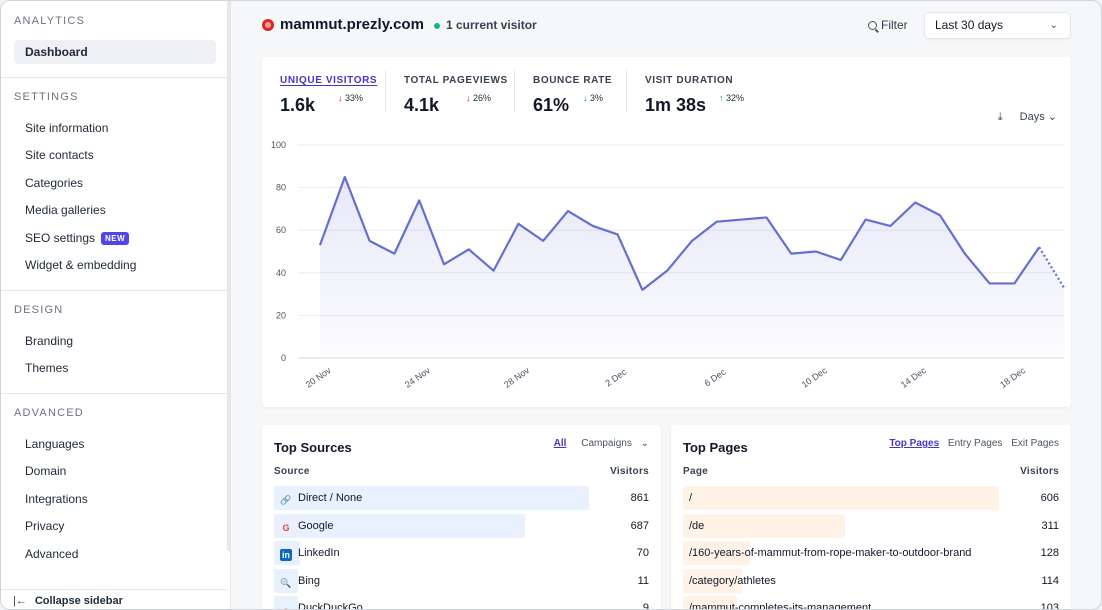  What do you see at coordinates (54, 183) in the screenshot?
I see `sidebar-item-categories: Categories` at bounding box center [54, 183].